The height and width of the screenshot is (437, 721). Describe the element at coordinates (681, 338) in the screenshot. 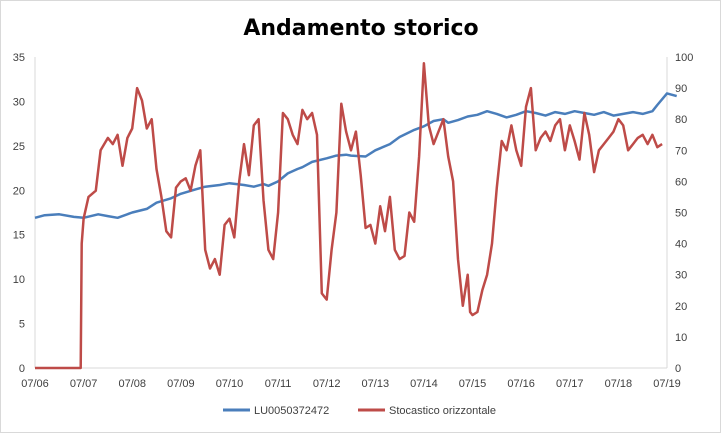

I see `y-tick-right-label: 10` at that location.